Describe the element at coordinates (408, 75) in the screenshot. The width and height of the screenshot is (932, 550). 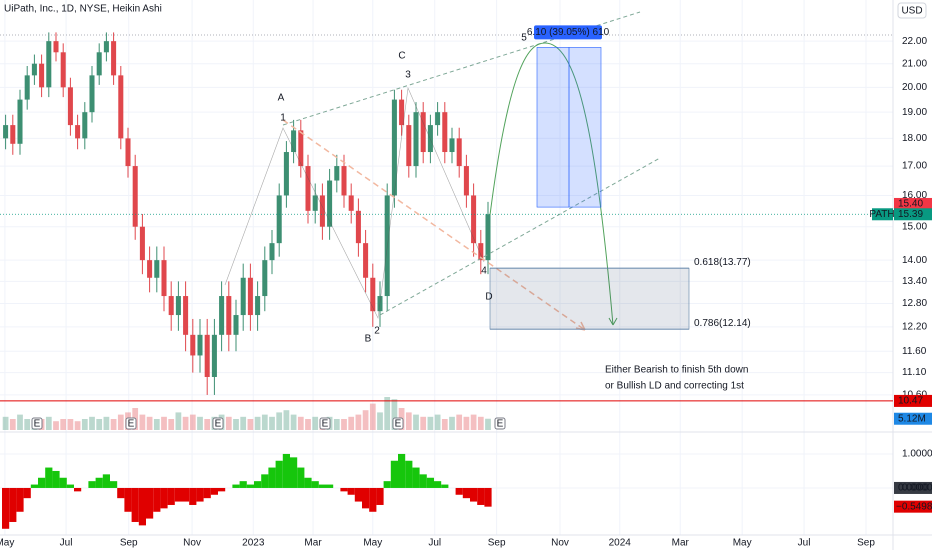
I see `wave-label: 3` at that location.